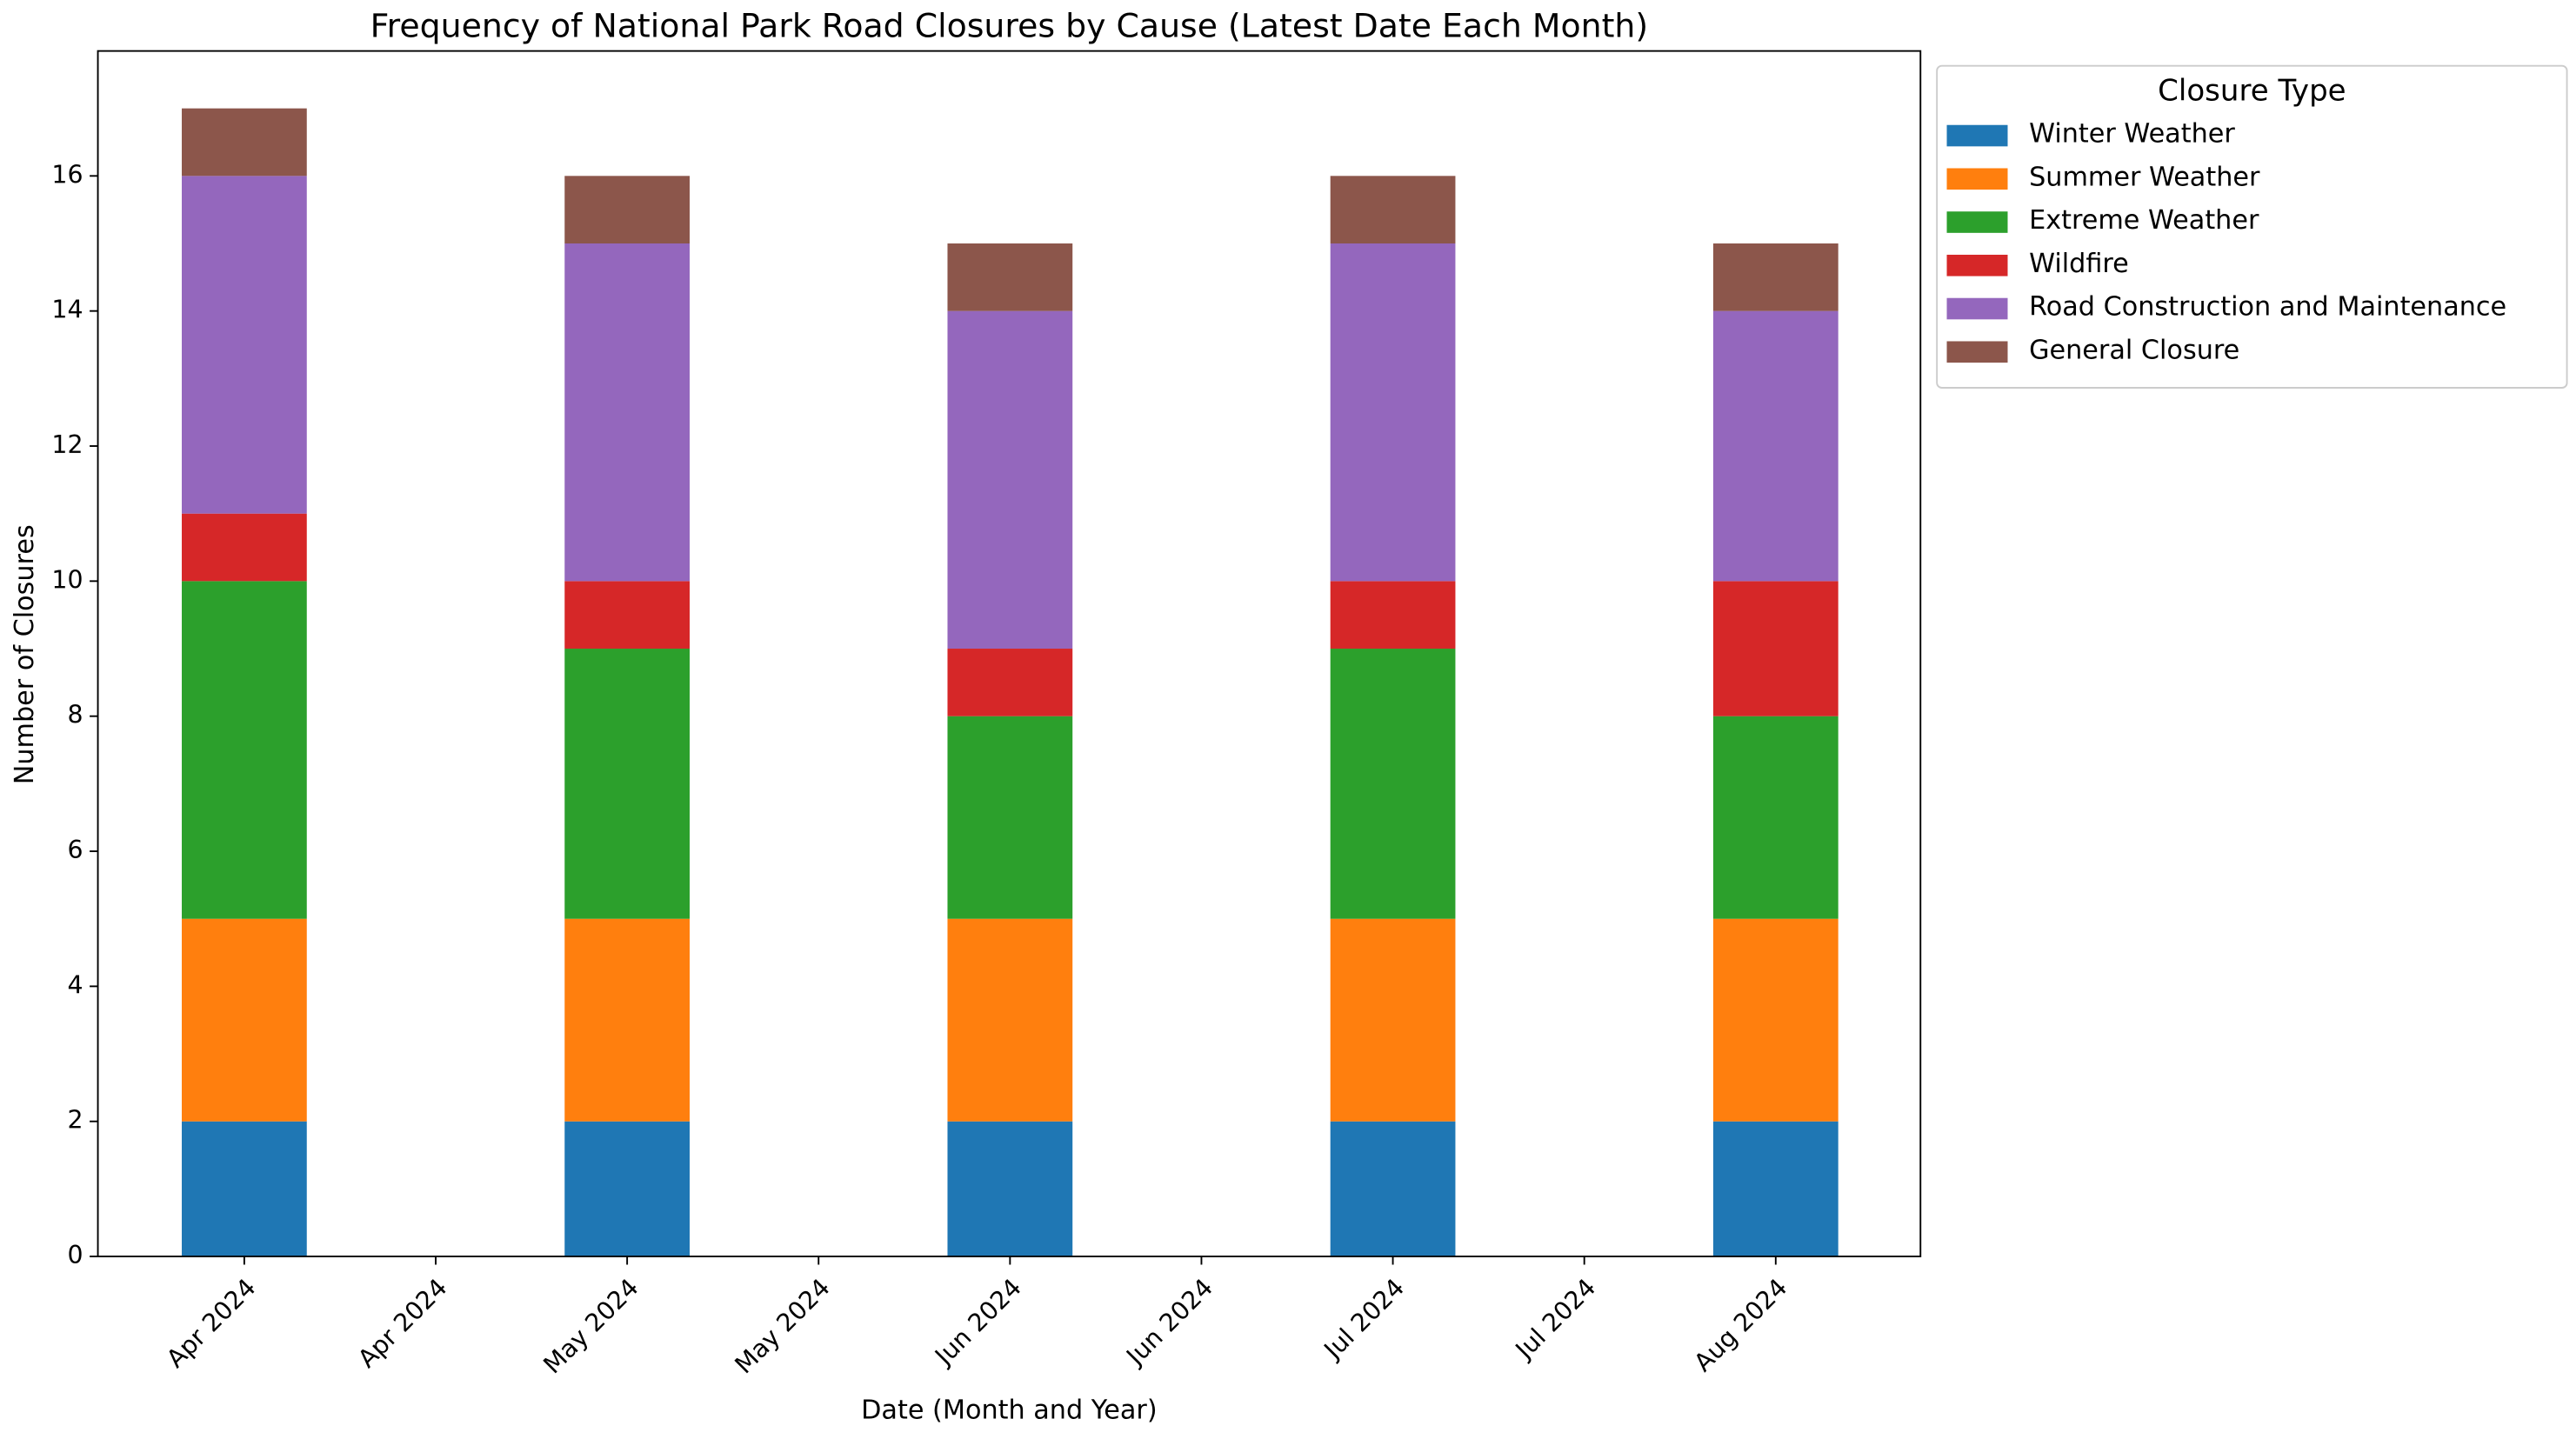  What do you see at coordinates (75, 1255) in the screenshot?
I see `y-tick-label: 0` at bounding box center [75, 1255].